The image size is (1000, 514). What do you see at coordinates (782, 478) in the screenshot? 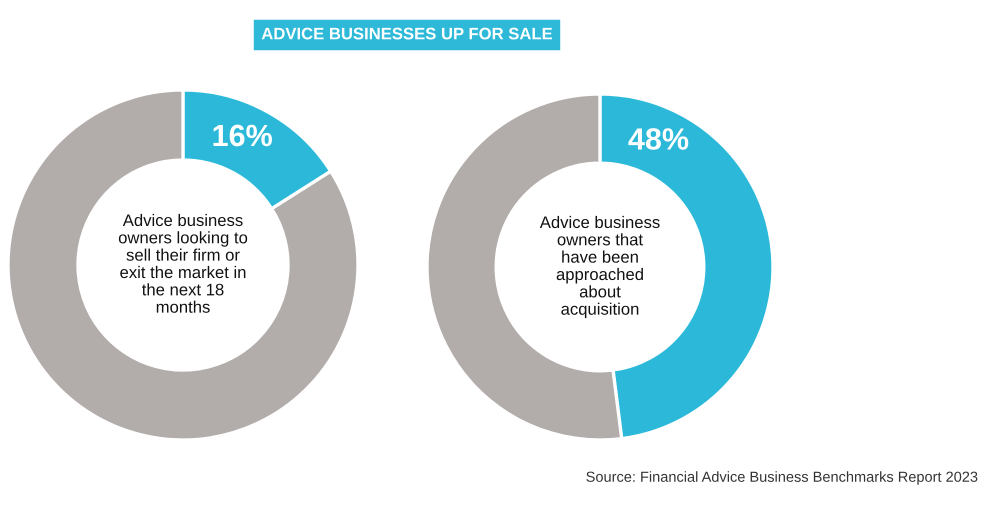
I see `source-note: Source: Financial Advice Business Benchmarks Report 2023` at bounding box center [782, 478].